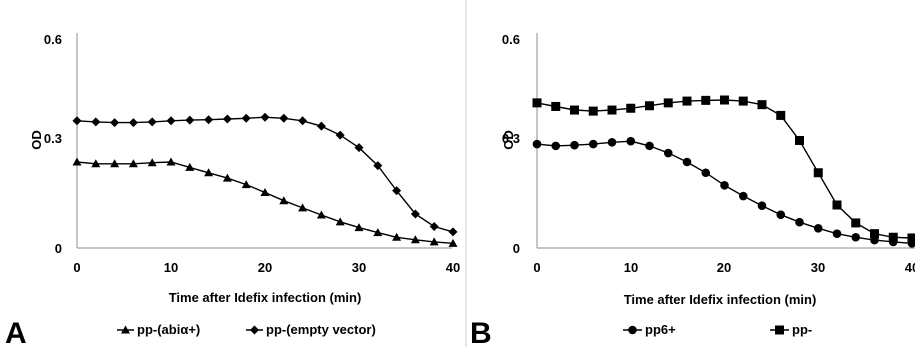  I want to click on panel-b-xtick-label-4: 40, so click(910, 267).